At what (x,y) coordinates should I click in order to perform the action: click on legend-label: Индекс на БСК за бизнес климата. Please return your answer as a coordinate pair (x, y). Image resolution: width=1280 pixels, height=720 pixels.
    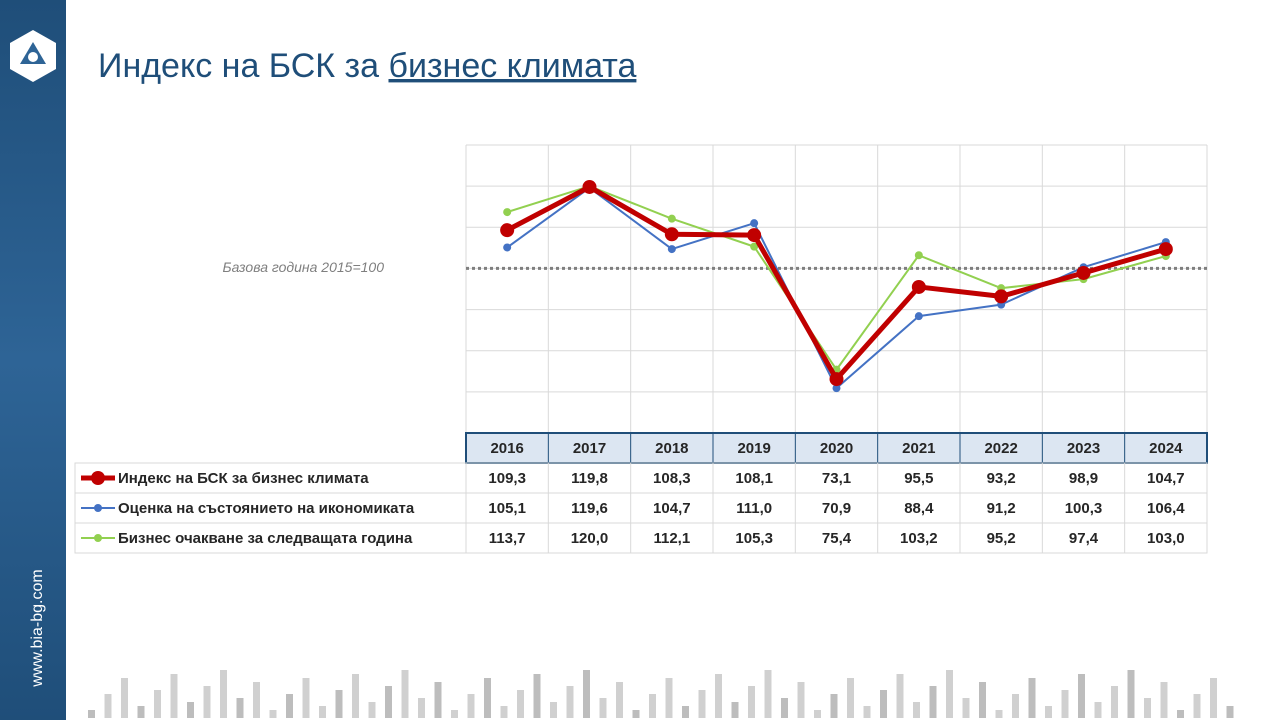
    Looking at the image, I should click on (243, 478).